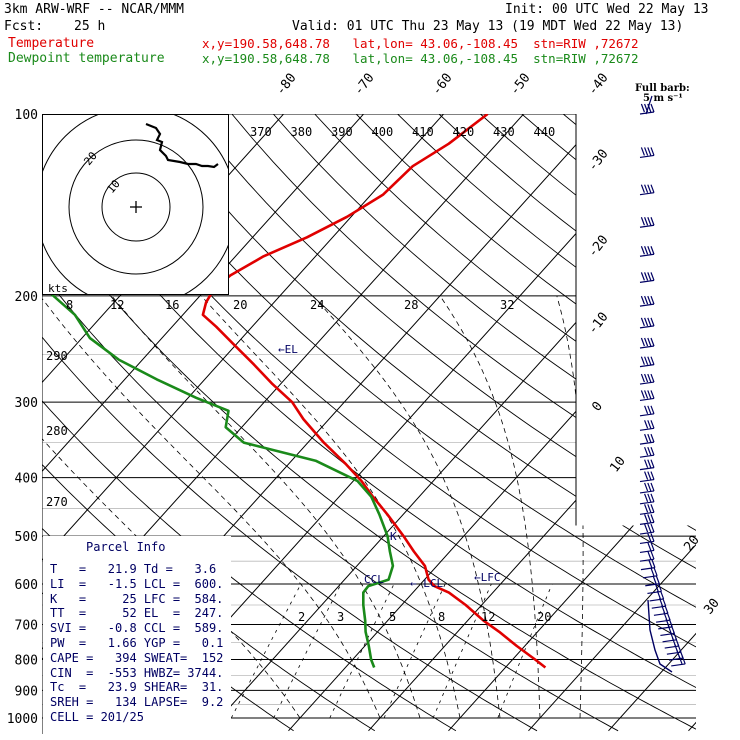  Describe the element at coordinates (26, 625) in the screenshot. I see `pressure-label: 700` at that location.